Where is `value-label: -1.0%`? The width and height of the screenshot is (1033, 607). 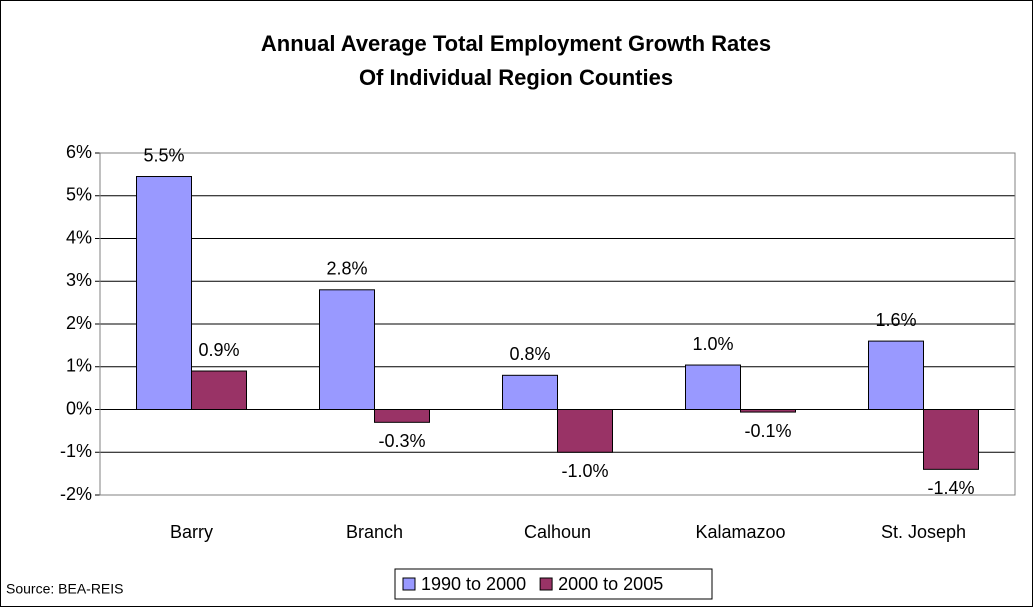 value-label: -1.0% is located at coordinates (584, 471).